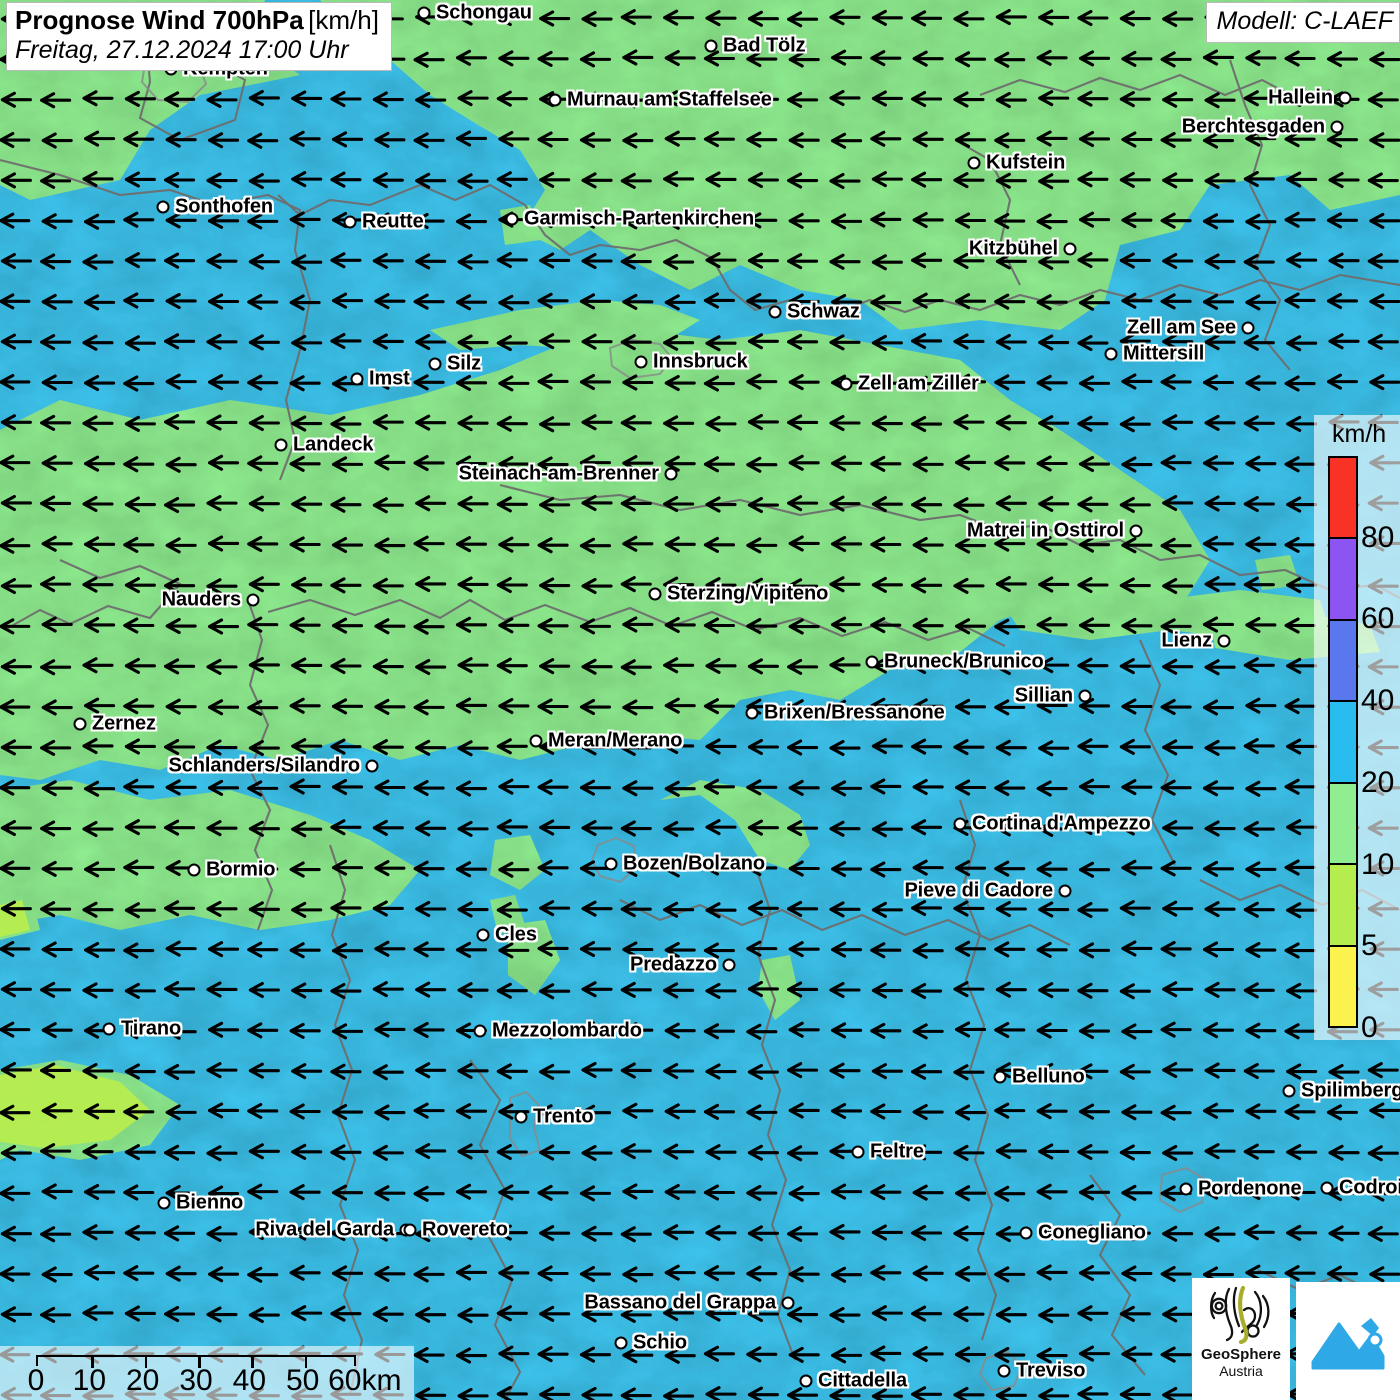 This screenshot has width=1400, height=1400. Describe the element at coordinates (333, 444) in the screenshot. I see `city-label: Landeck` at that location.